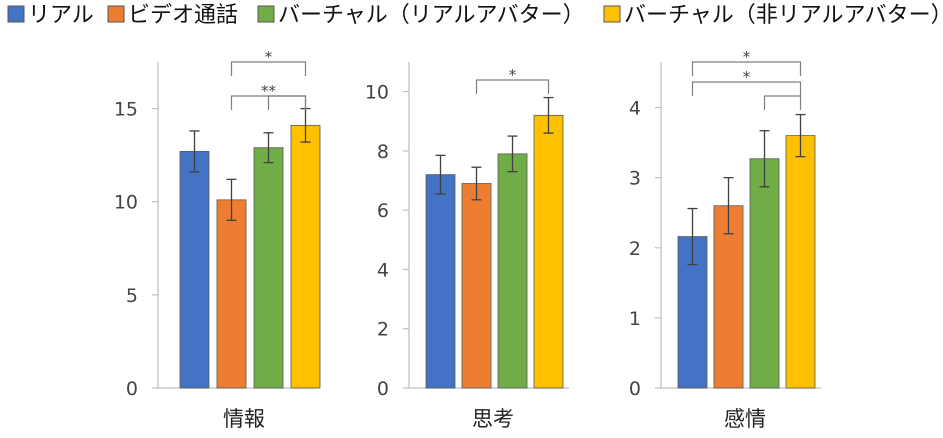 This screenshot has height=438, width=943. I want to click on x-category-label: 情報, so click(244, 419).